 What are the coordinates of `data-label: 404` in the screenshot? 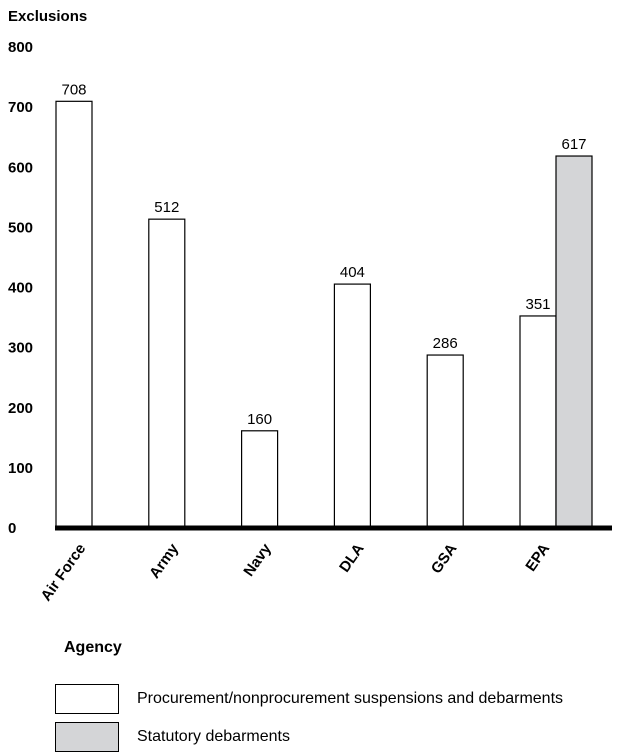 It's located at (352, 272).